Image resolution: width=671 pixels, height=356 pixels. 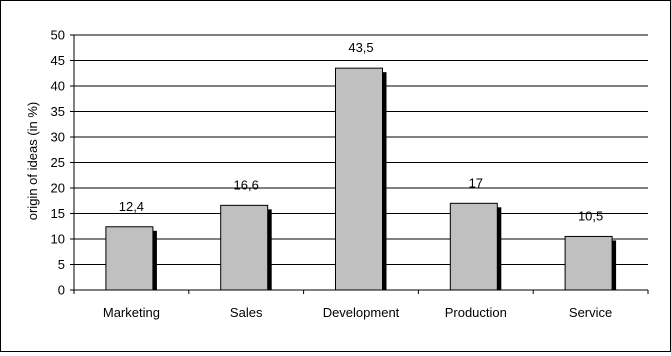 I want to click on y-axis-label: origin of ideas (in %), so click(x=32, y=161).